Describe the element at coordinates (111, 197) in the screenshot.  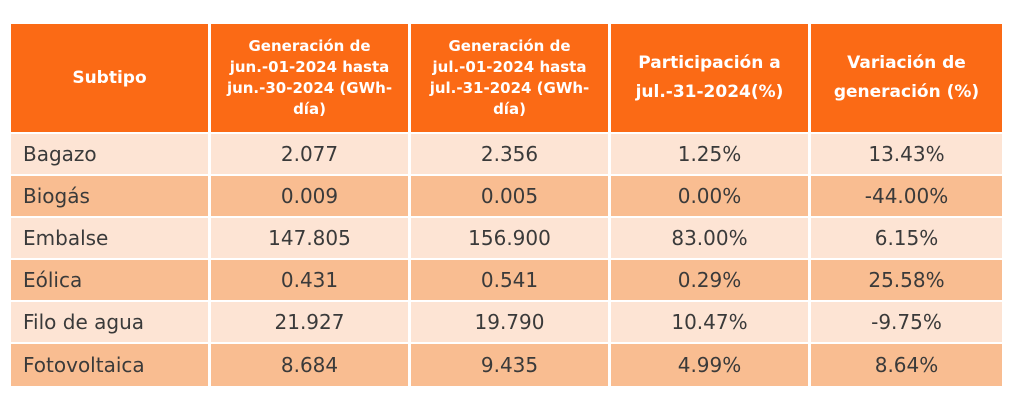
I see `row-biogas-subtipo: Biogás` at that location.